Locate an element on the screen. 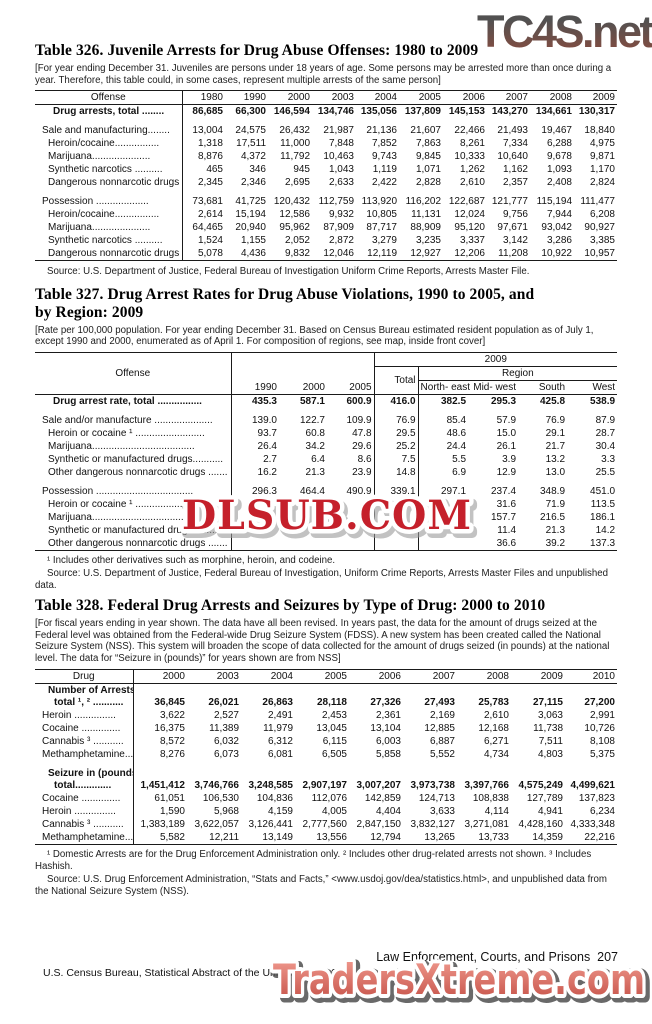  cell-value: 12,586 is located at coordinates (294, 214).